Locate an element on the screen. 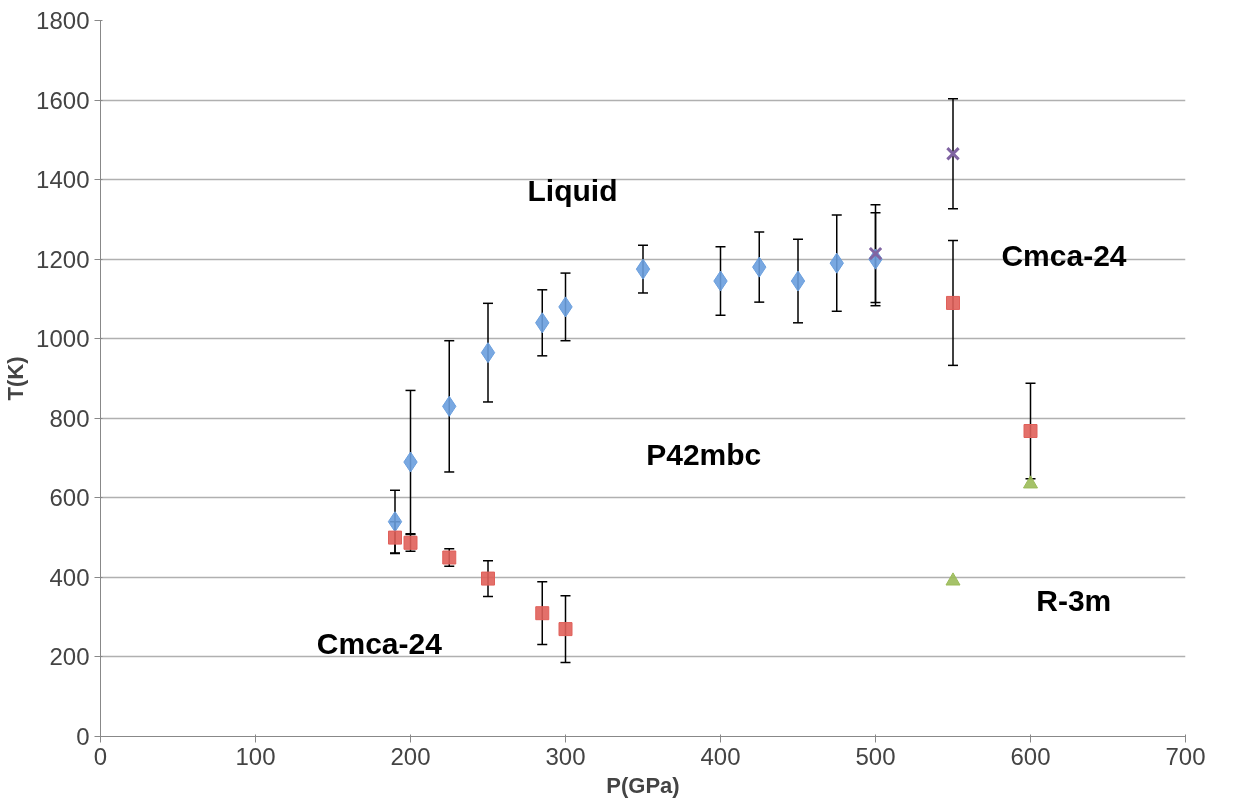  y-tick-label: 200 is located at coordinates (69, 657).